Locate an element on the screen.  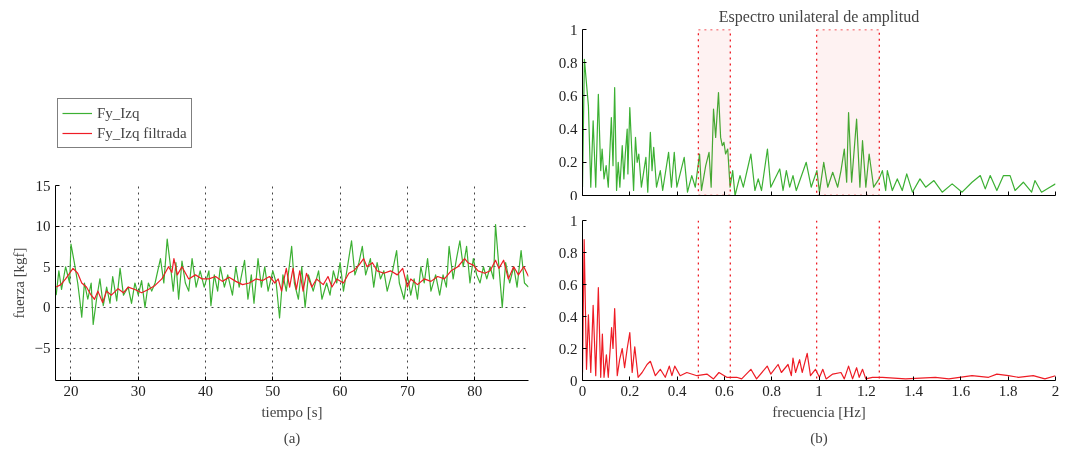
chart-title: Espectro unilateral de amplitud is located at coordinates (819, 16).